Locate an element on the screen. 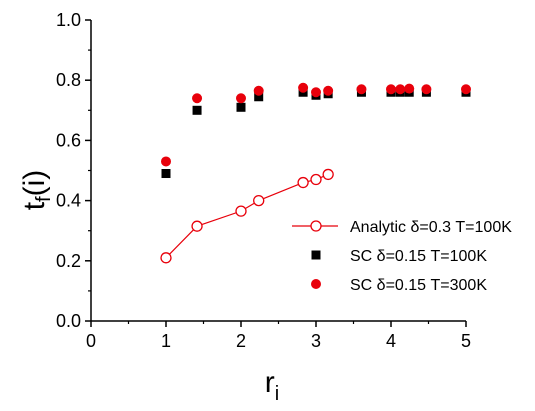 Image resolution: width=535 pixels, height=411 pixels. legend-entry-1: Analytic δ=0.3 T=100K is located at coordinates (402, 227).